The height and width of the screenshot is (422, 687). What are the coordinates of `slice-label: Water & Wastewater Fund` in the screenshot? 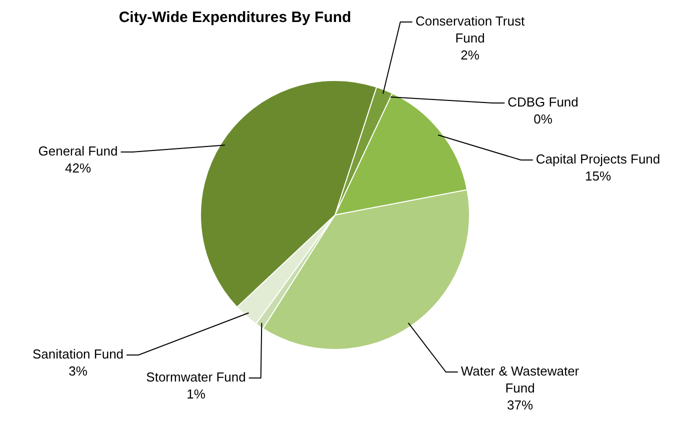 It's located at (520, 380).